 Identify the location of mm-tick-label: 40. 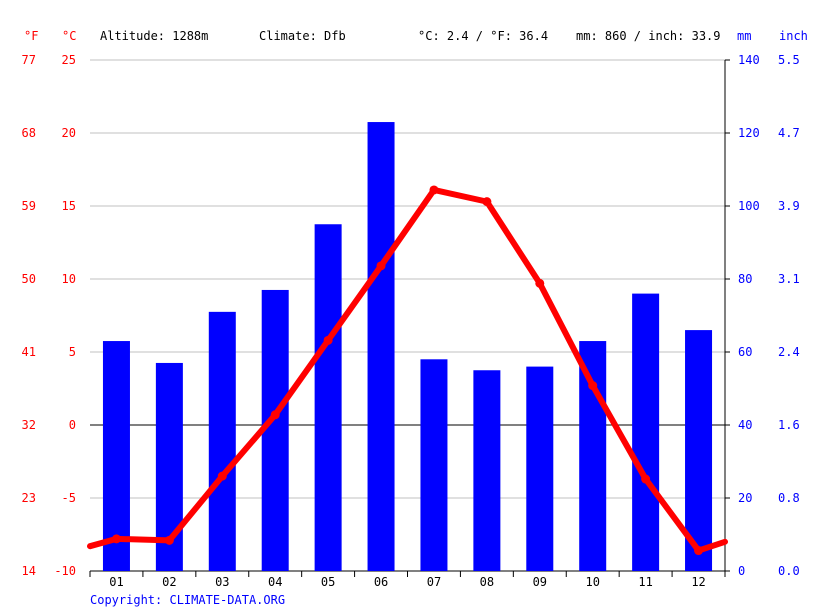
(745, 425).